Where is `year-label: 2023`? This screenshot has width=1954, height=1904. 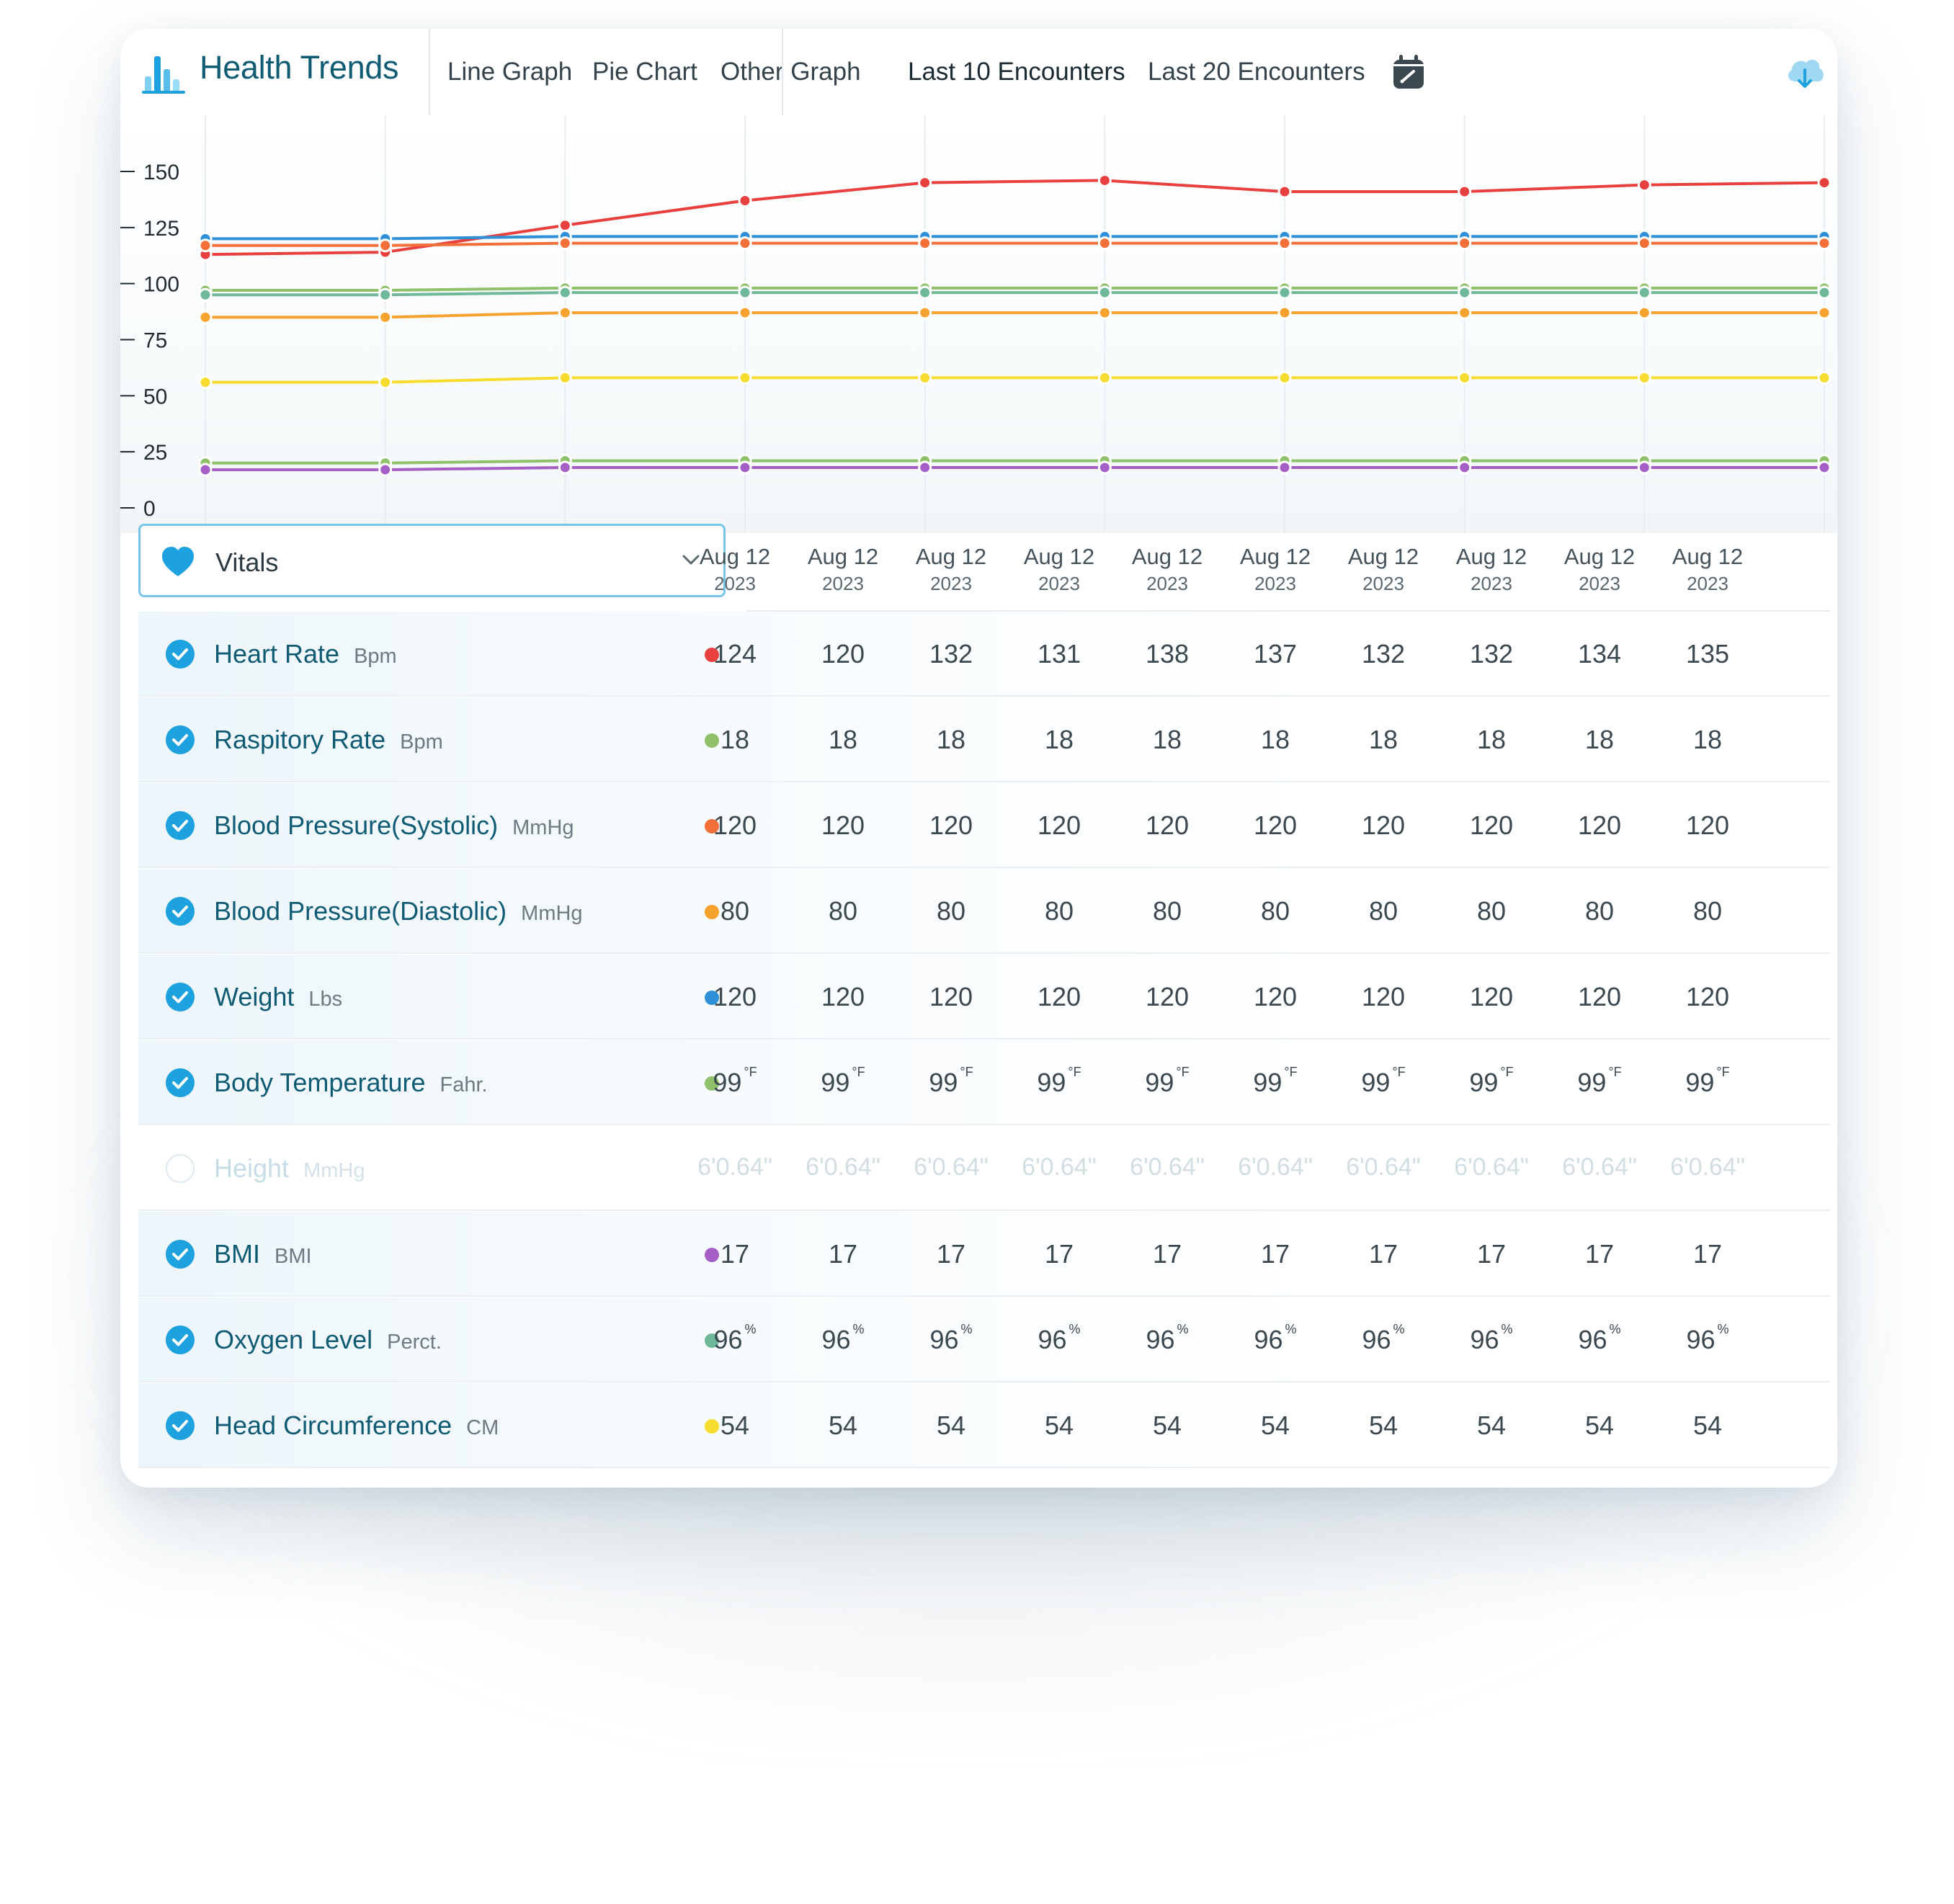
year-label: 2023 is located at coordinates (1708, 583).